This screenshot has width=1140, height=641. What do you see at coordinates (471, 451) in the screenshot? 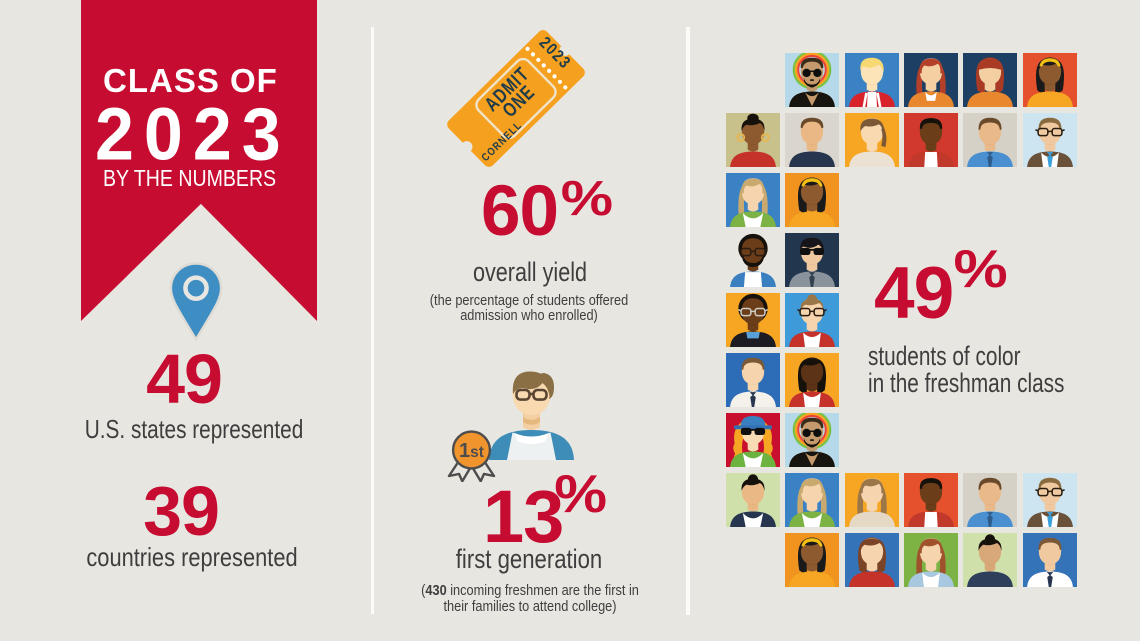
I see `svg-text: 1st` at bounding box center [471, 451].